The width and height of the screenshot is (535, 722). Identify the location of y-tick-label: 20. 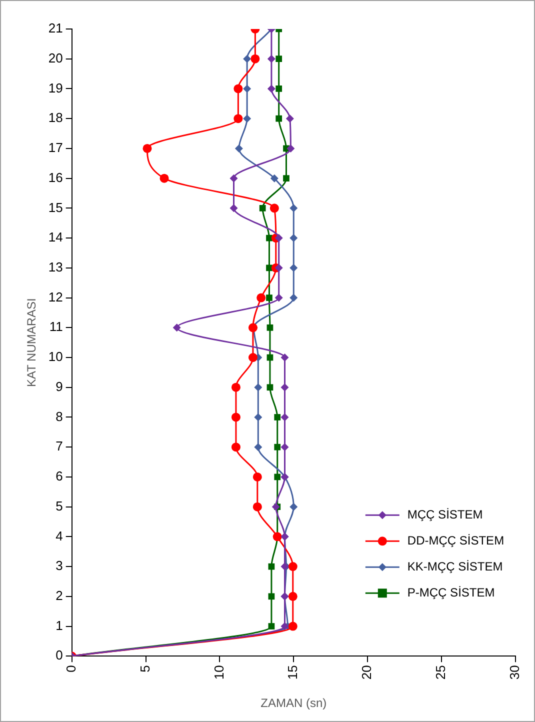
(55, 58).